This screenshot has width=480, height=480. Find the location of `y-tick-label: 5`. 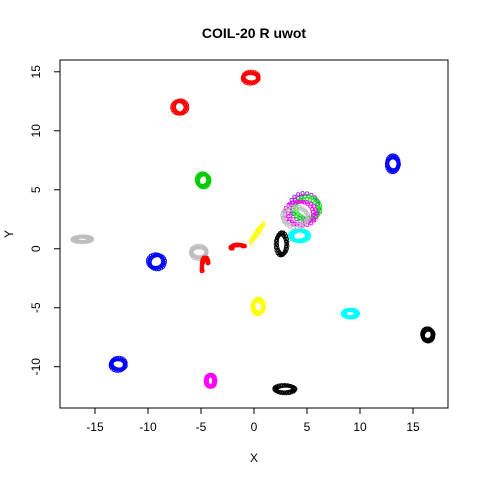

y-tick-label: 5 is located at coordinates (36, 189).